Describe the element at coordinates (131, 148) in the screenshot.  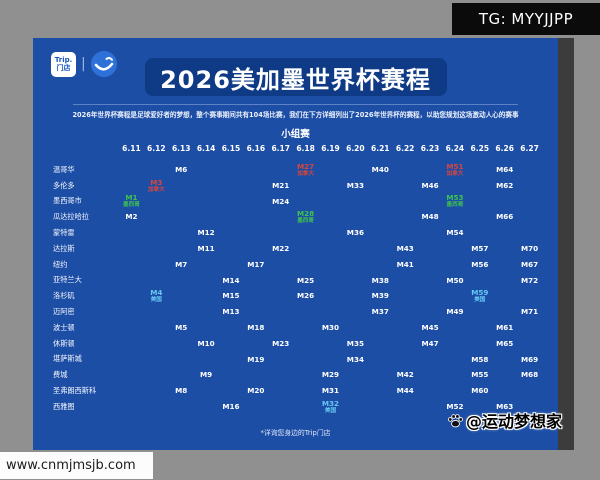
I see `date-label: 6.11` at that location.